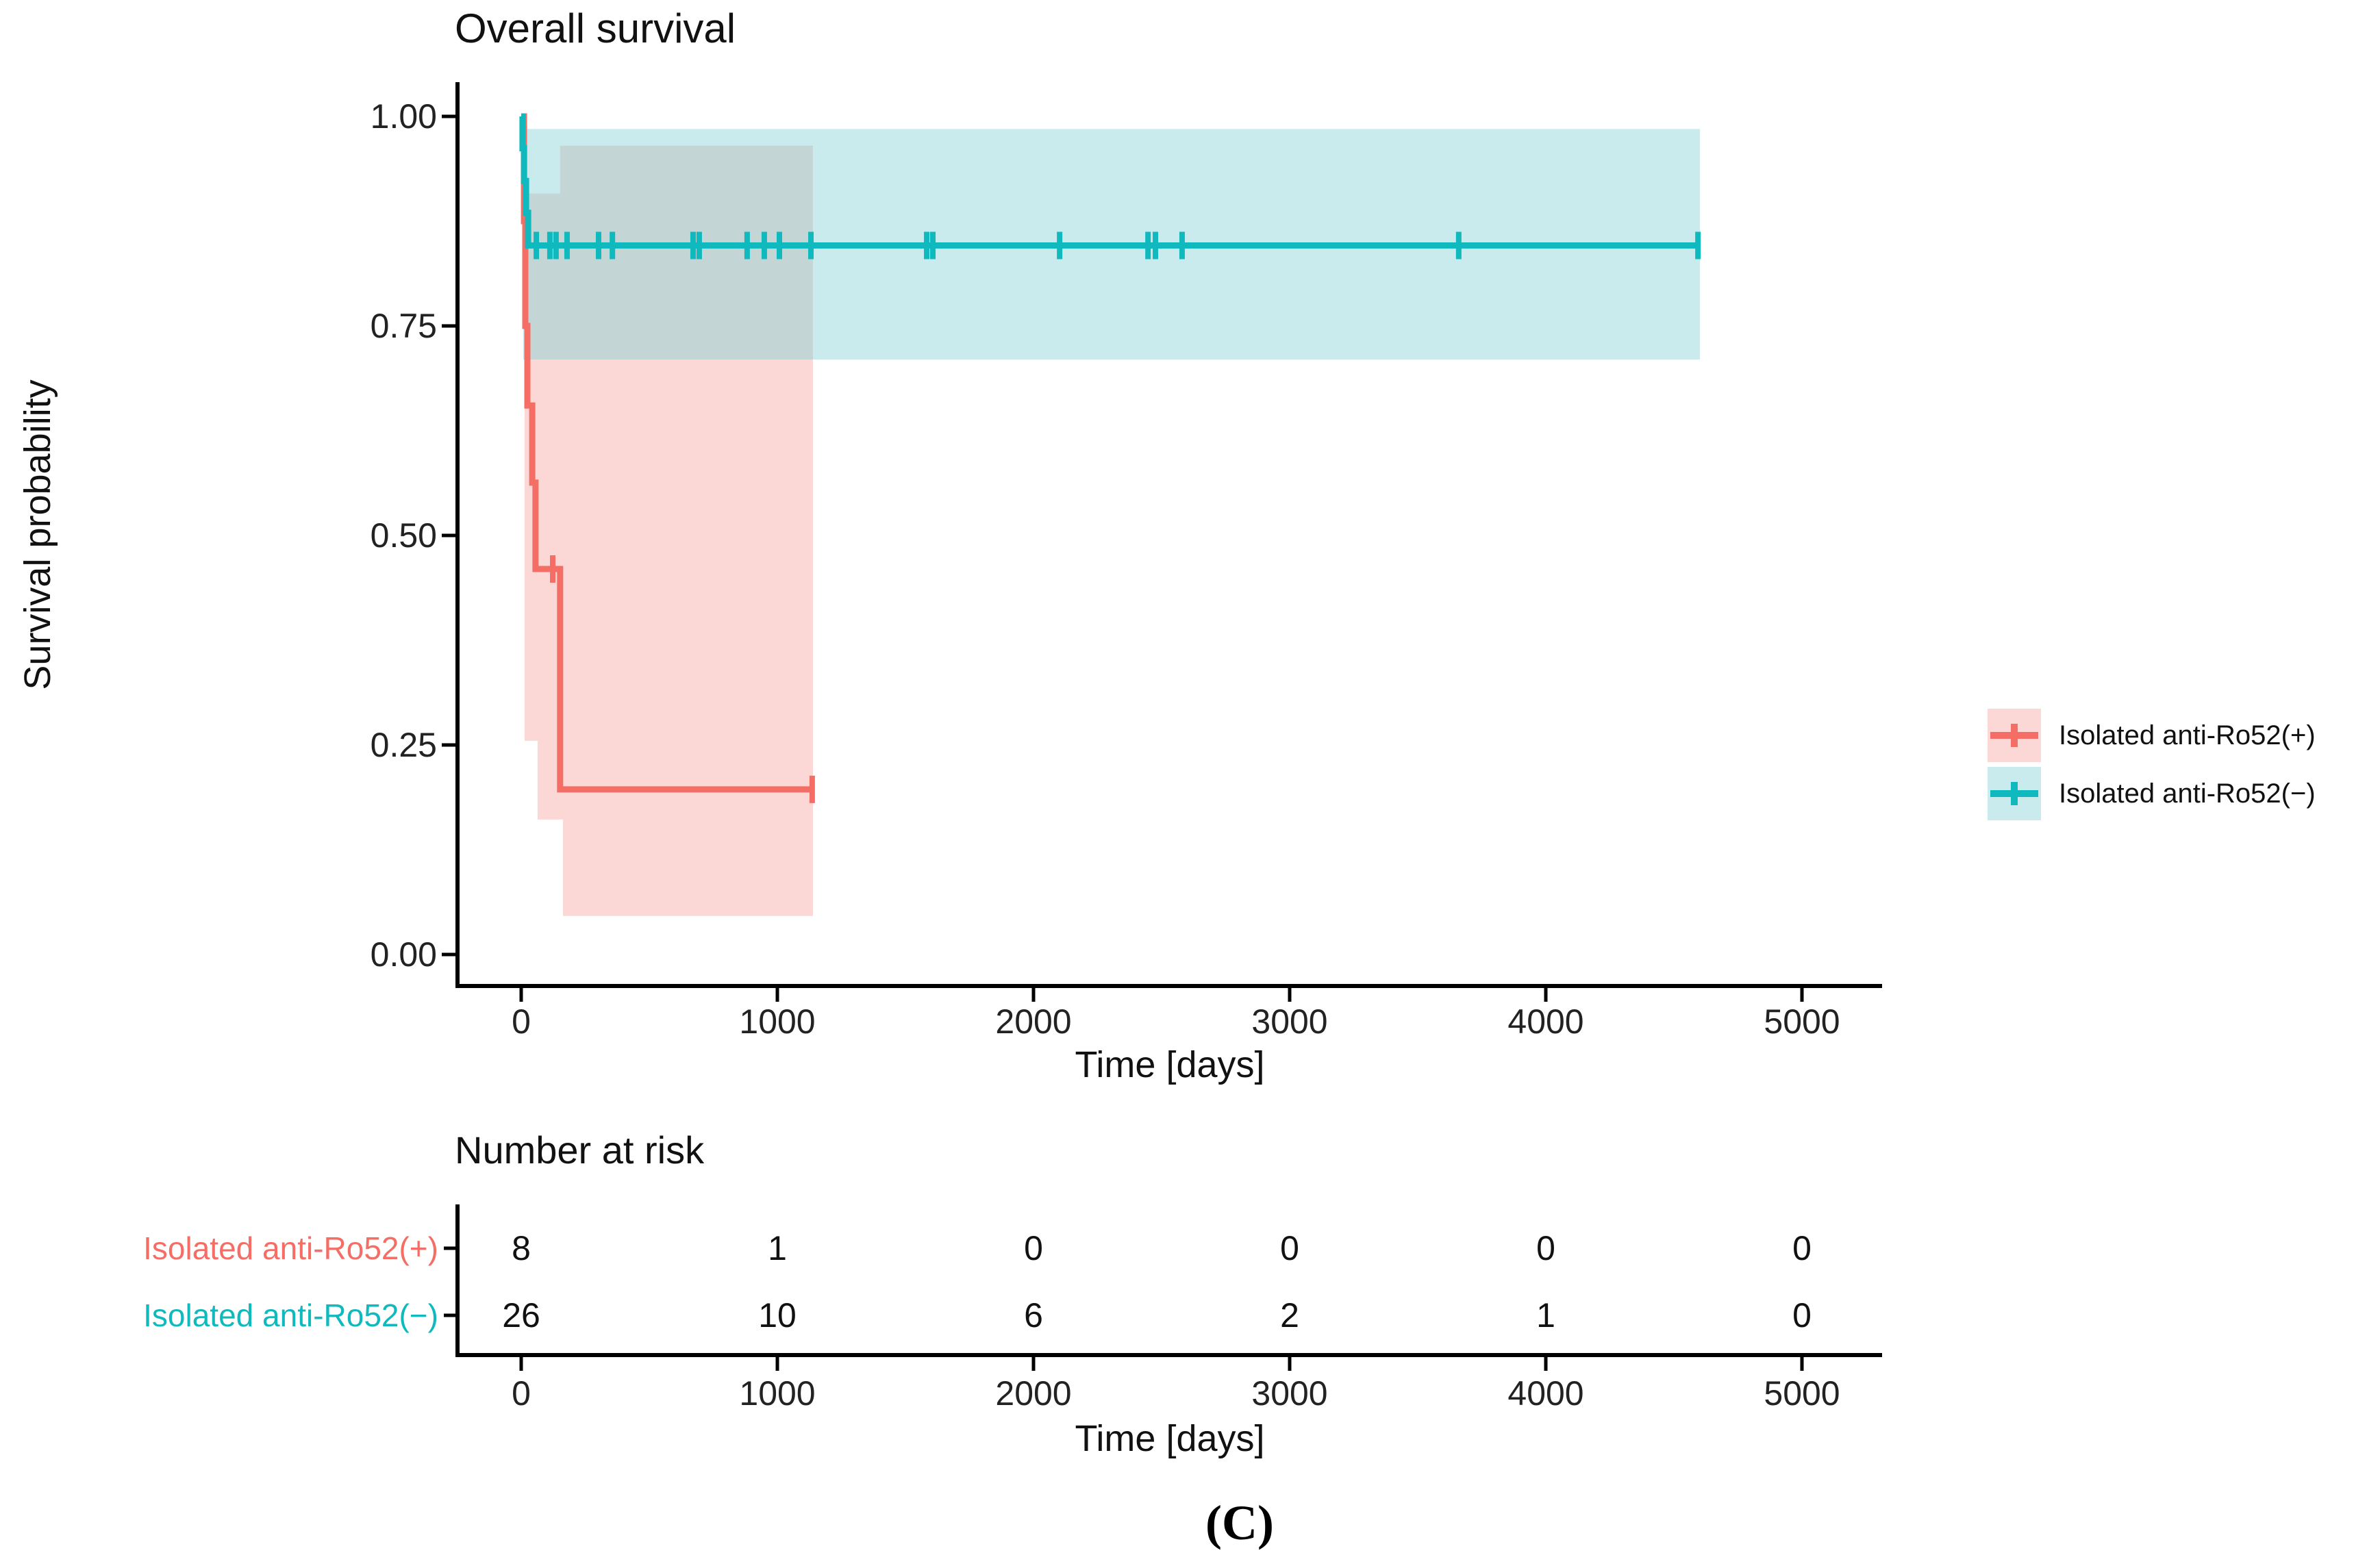 The image size is (2380, 1568). I want to click on risk-value: 8, so click(521, 1248).